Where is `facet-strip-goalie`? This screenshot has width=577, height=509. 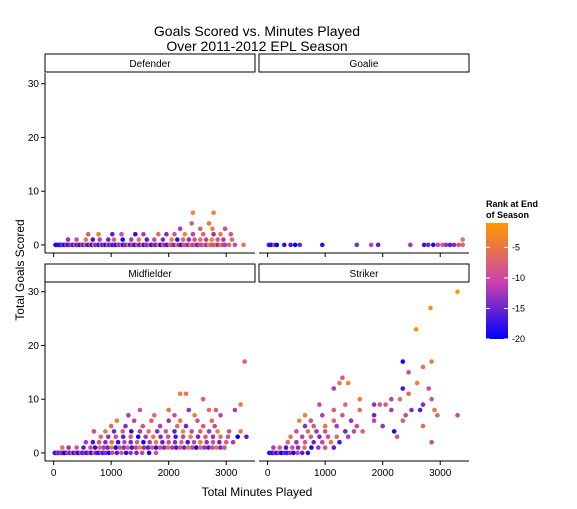 facet-strip-goalie is located at coordinates (364, 63).